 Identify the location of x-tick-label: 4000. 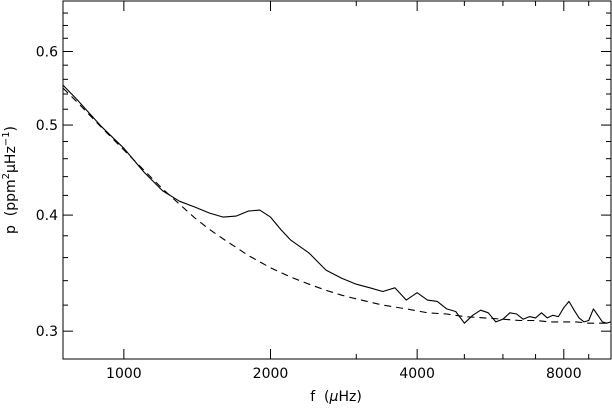
(417, 374).